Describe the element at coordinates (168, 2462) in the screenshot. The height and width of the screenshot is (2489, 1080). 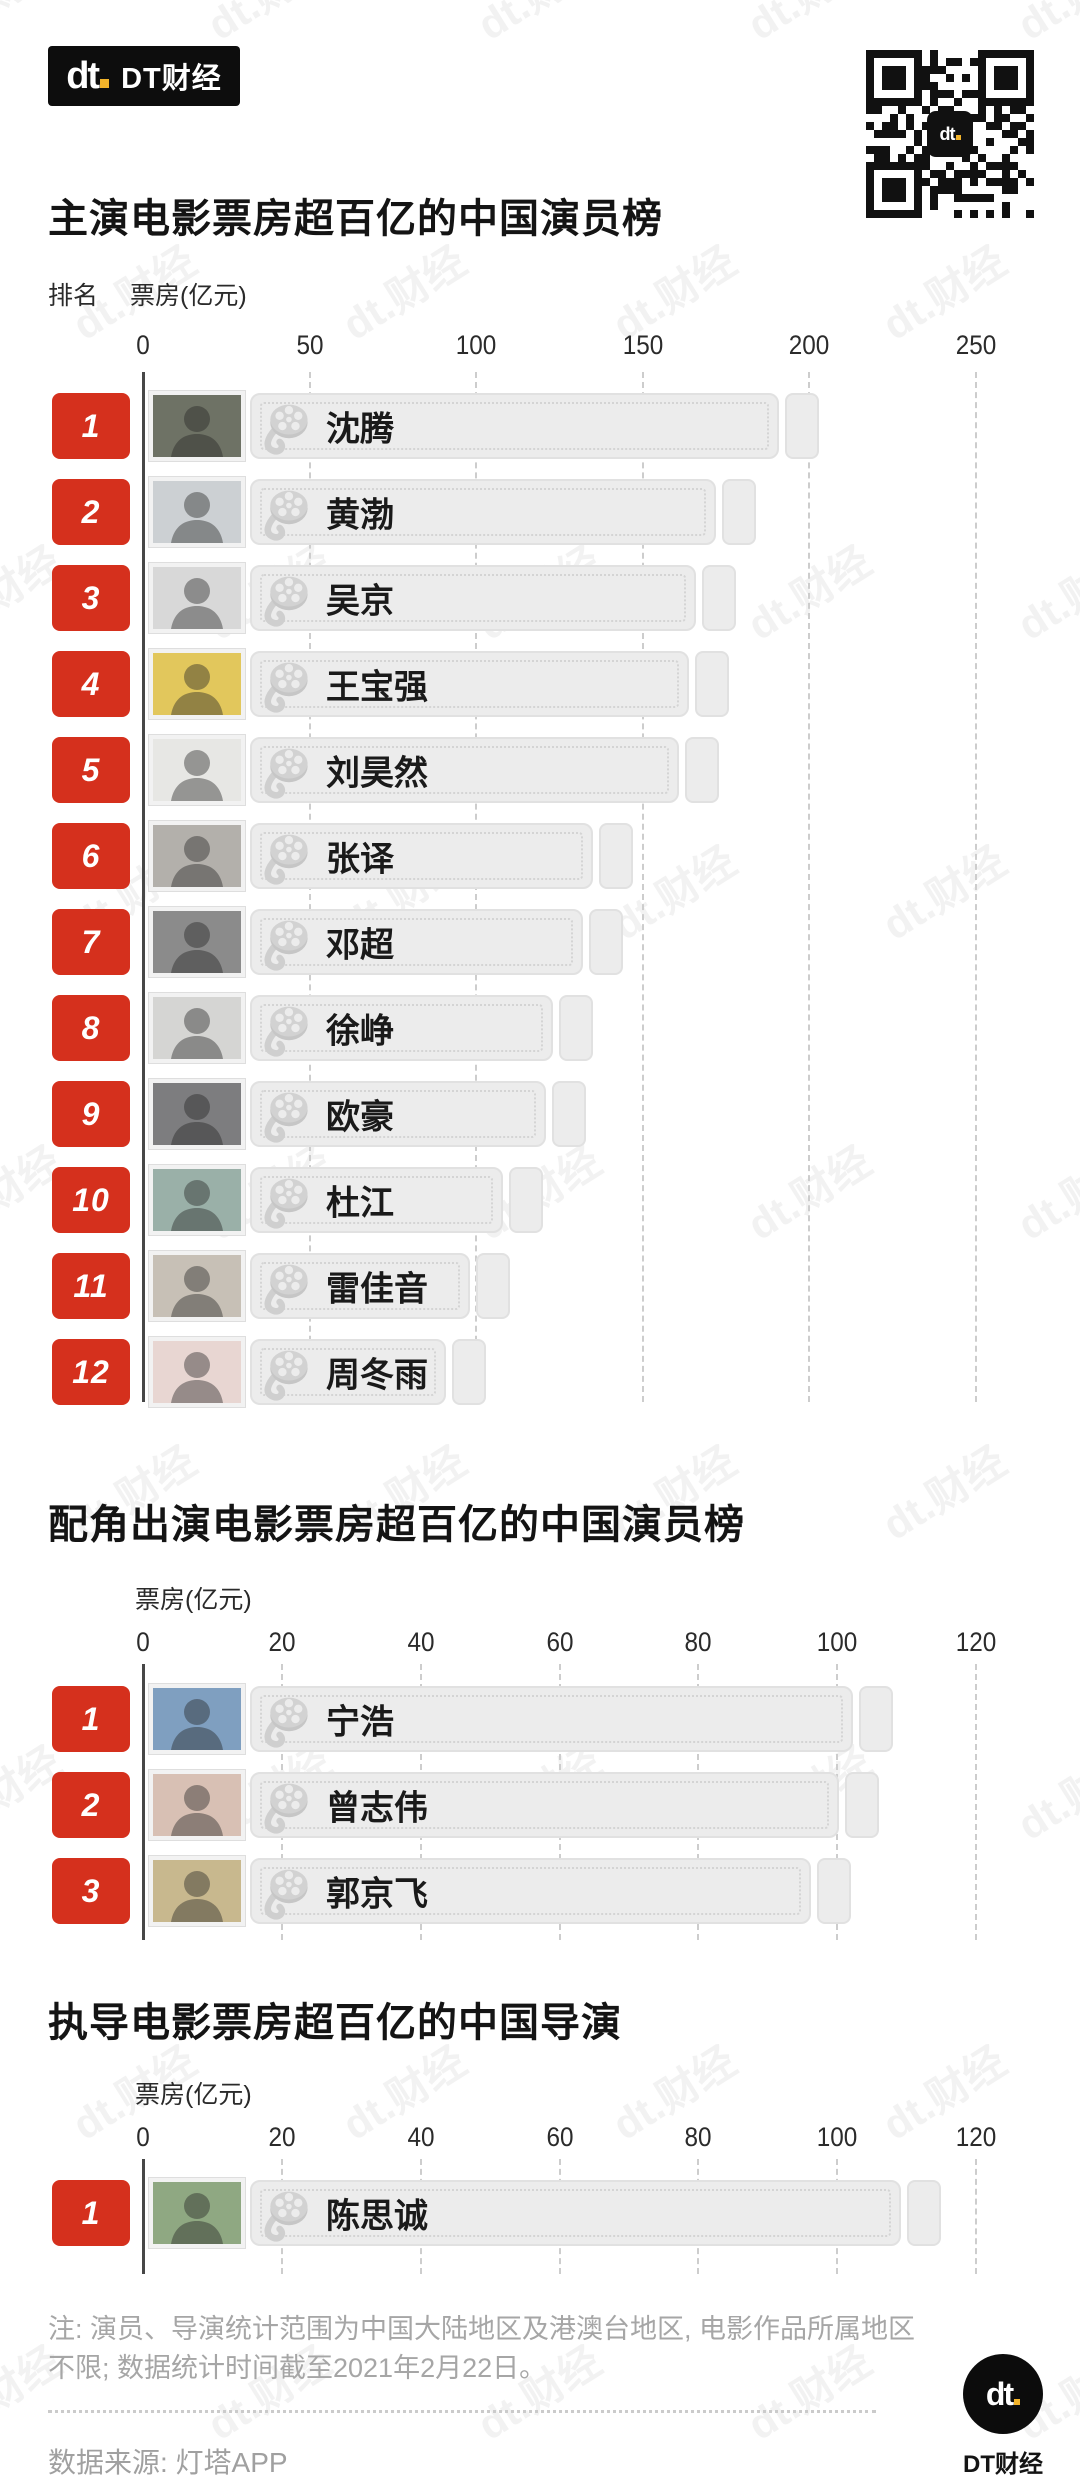
I see `data-source: 数据来源: 灯塔APP` at that location.